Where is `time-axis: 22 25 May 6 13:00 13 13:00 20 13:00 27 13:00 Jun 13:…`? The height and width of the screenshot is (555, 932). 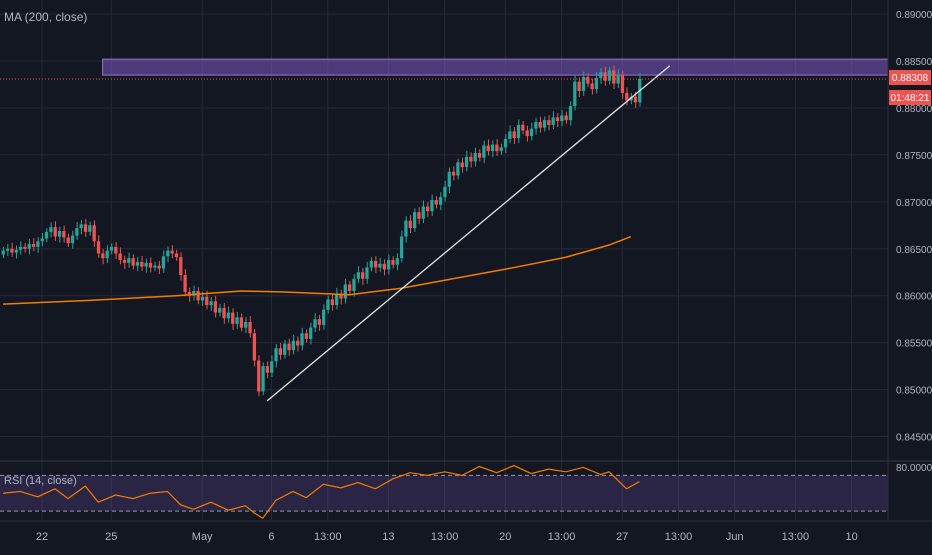 time-axis: 22 25 May 6 13:00 13 13:00 20 13:00 27 13:00 Jun 13:… is located at coordinates (447, 537).